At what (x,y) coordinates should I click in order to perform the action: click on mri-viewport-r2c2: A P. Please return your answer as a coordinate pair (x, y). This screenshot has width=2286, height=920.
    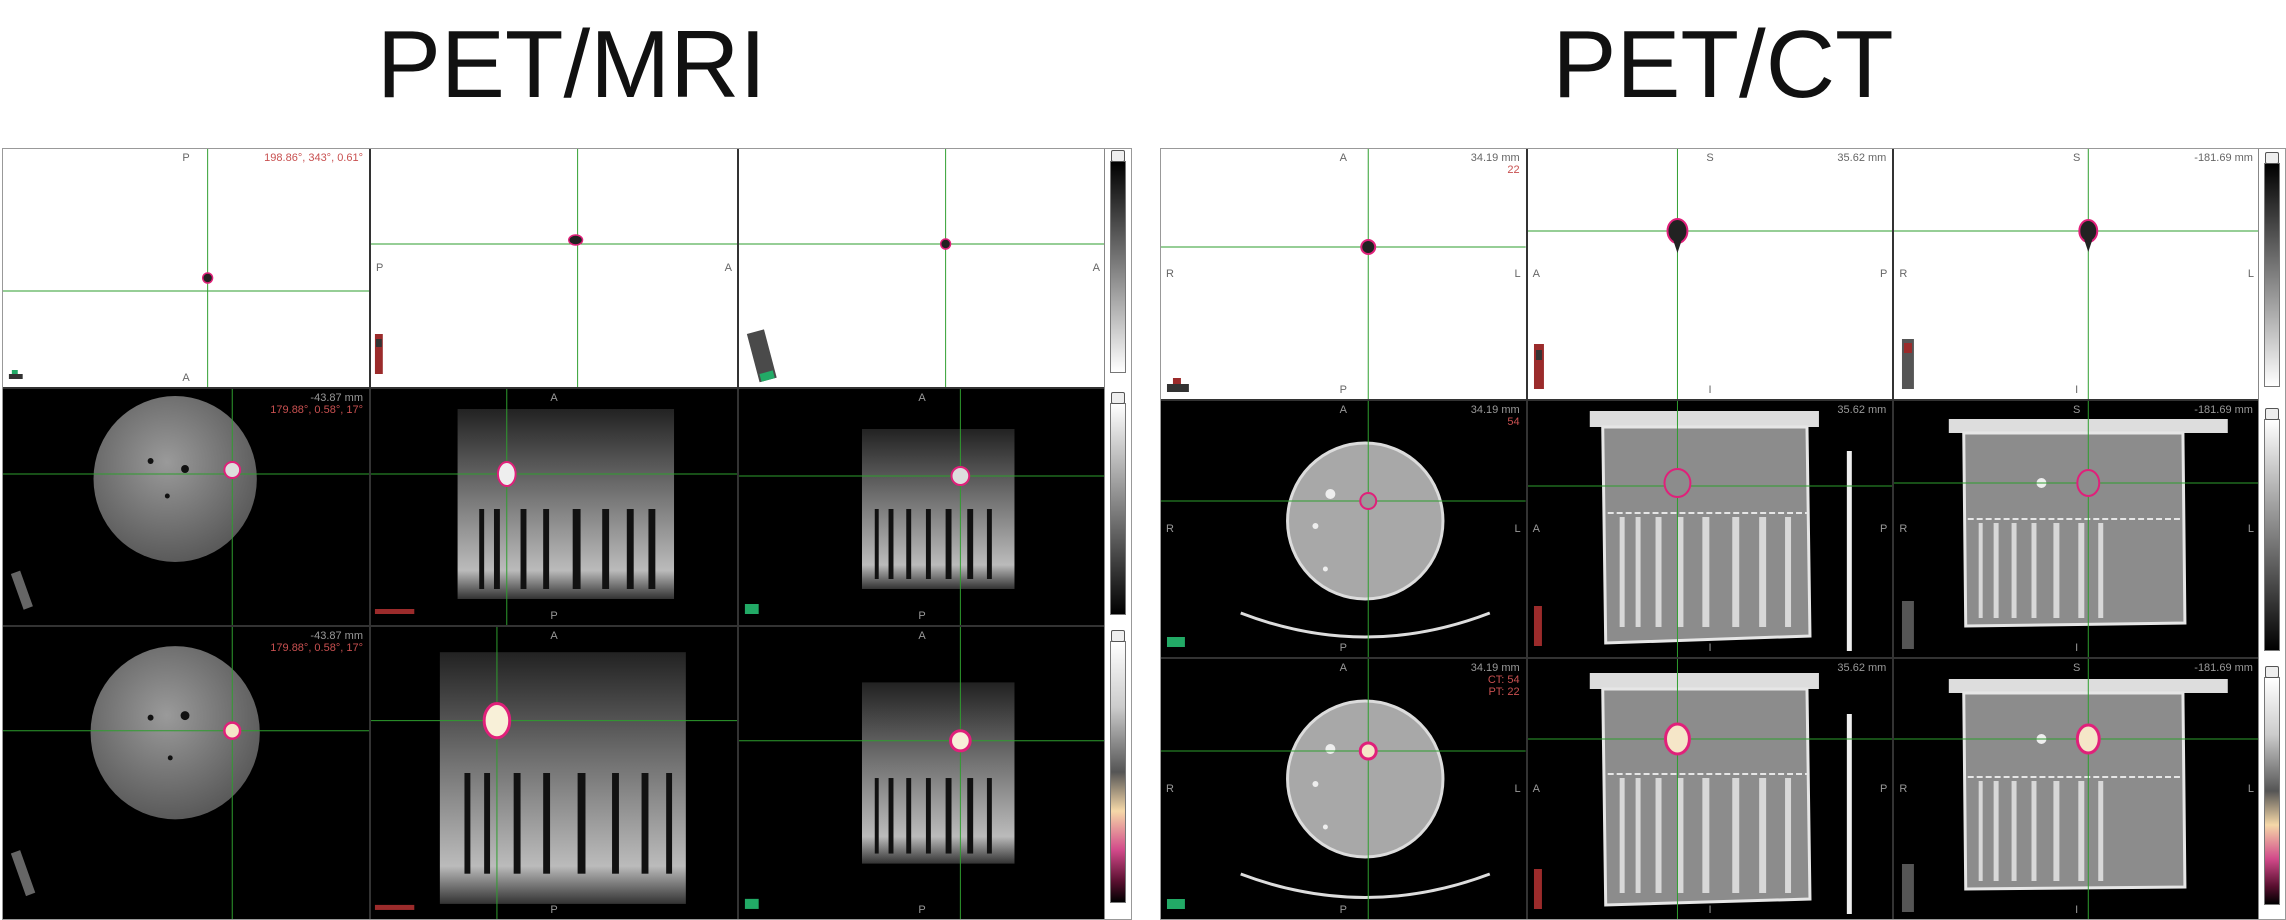
    Looking at the image, I should click on (554, 507).